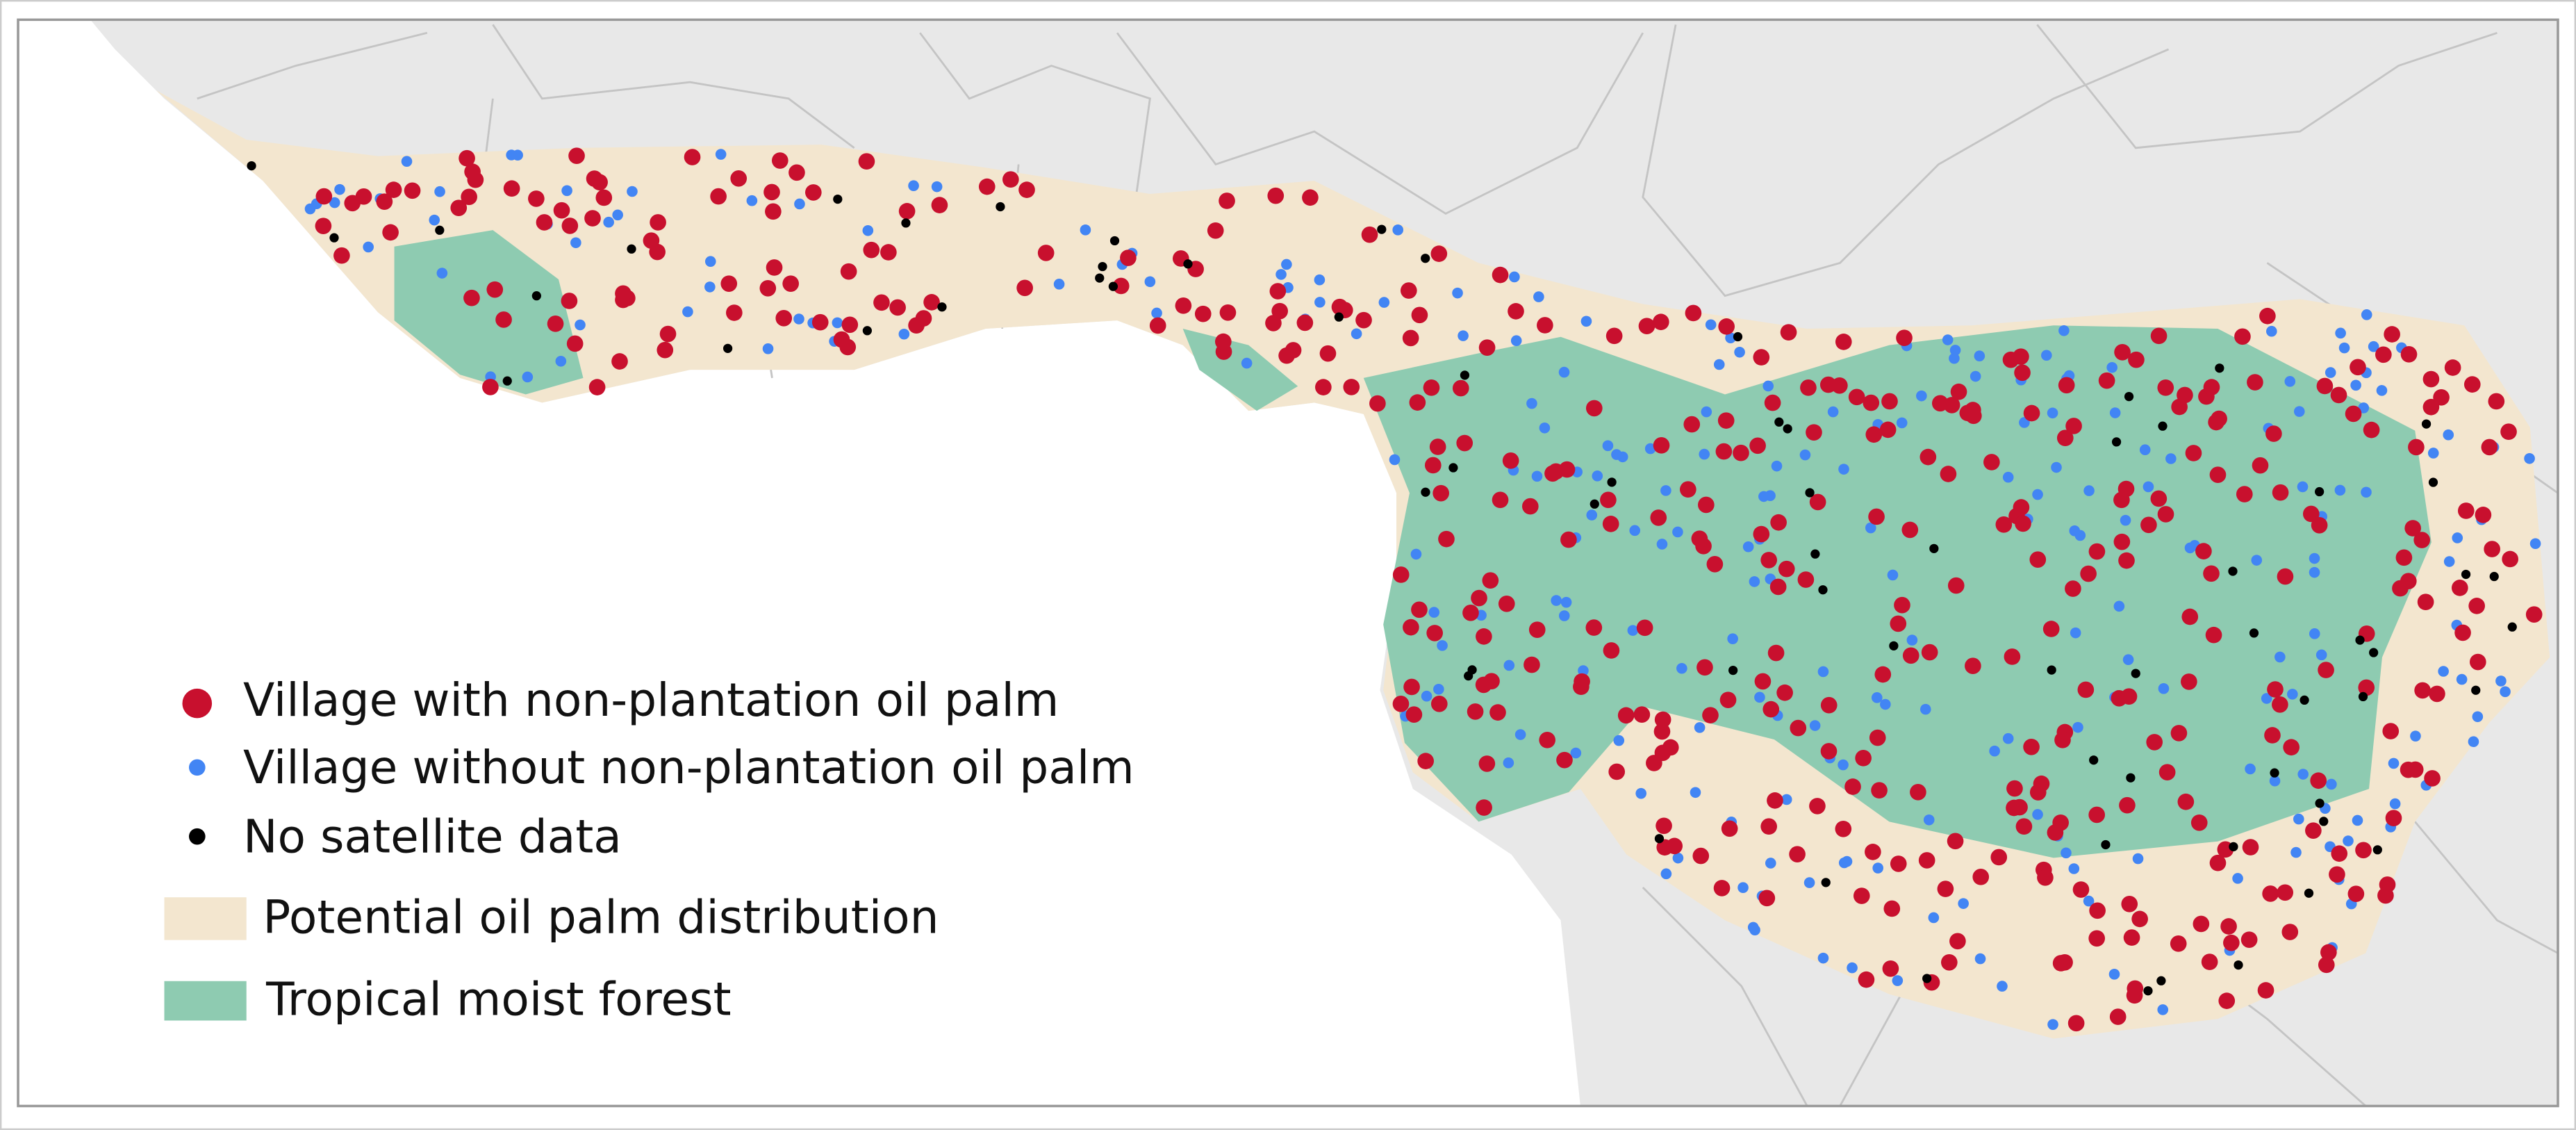  Describe the element at coordinates (206, 1001) in the screenshot. I see `legend-green-swatch` at that location.